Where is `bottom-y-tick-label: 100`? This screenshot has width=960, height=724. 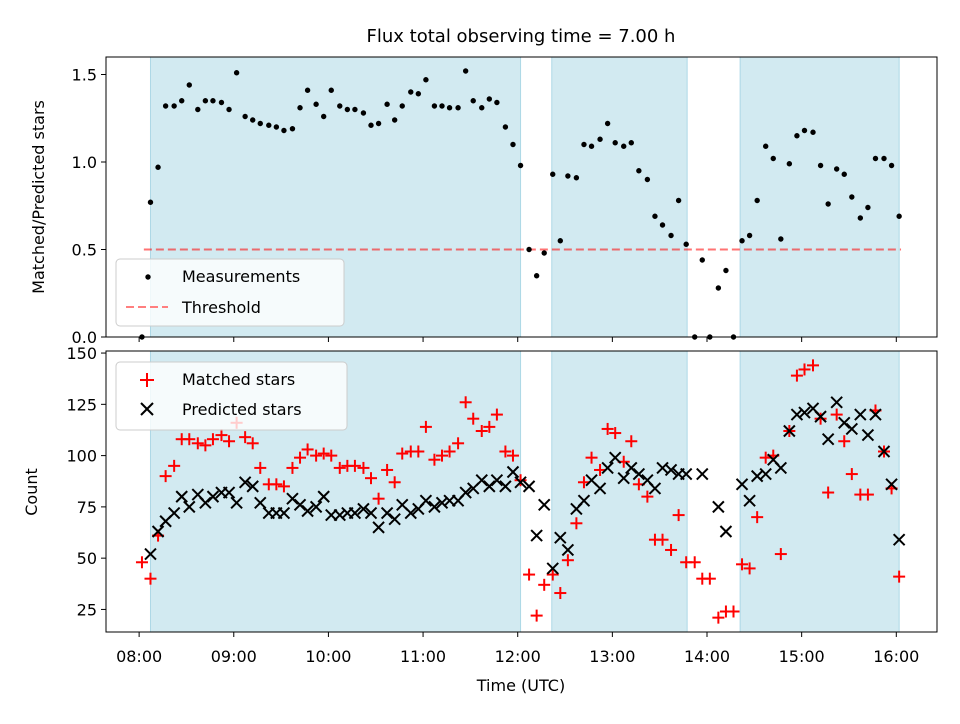 bottom-y-tick-label: 100 is located at coordinates (81, 456).